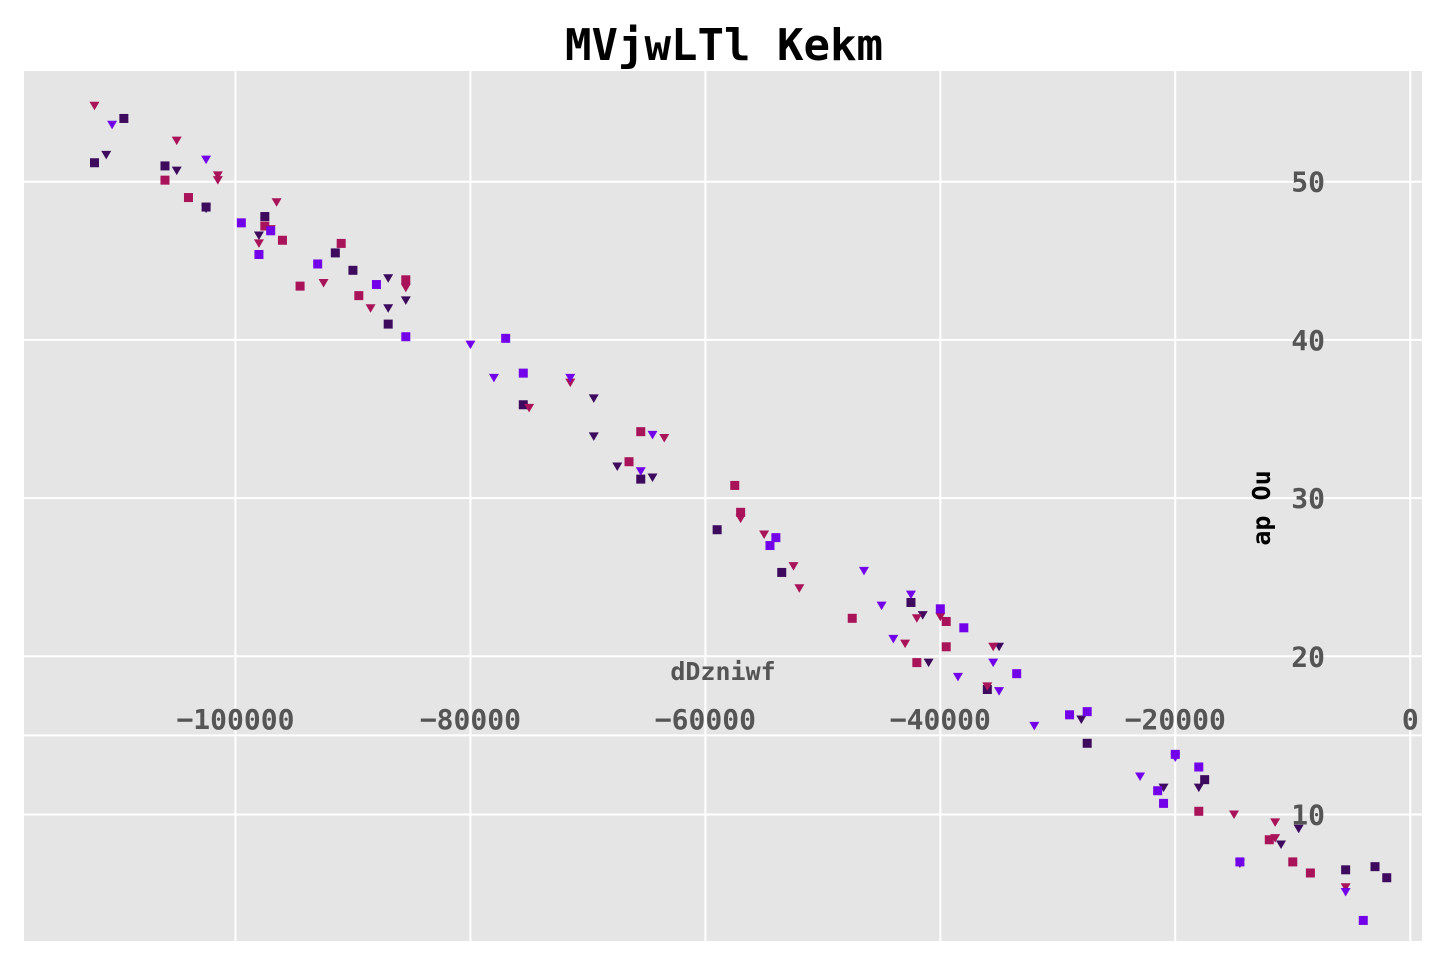 The image size is (1449, 966). Describe the element at coordinates (1175, 719) in the screenshot. I see `x-tick-label: −20000` at that location.